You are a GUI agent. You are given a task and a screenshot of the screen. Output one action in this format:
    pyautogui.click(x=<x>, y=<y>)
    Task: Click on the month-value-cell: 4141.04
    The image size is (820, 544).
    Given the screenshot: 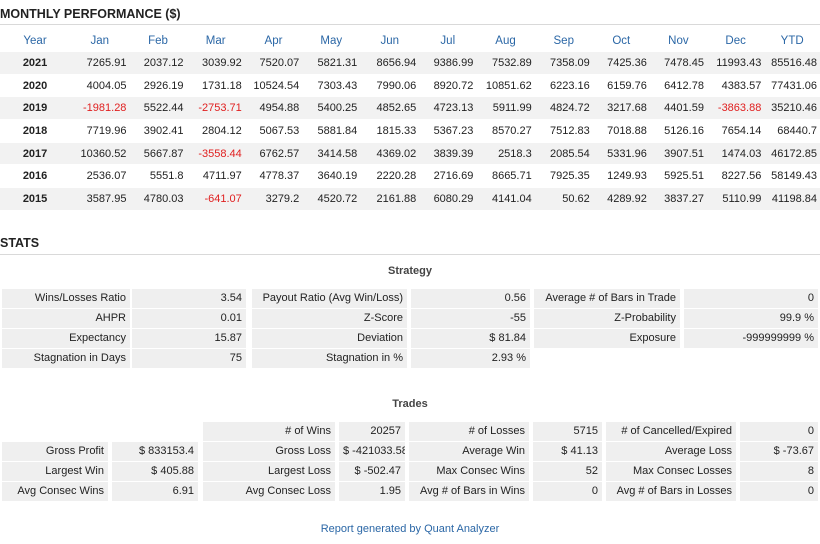 What is the action you would take?
    pyautogui.click(x=505, y=199)
    